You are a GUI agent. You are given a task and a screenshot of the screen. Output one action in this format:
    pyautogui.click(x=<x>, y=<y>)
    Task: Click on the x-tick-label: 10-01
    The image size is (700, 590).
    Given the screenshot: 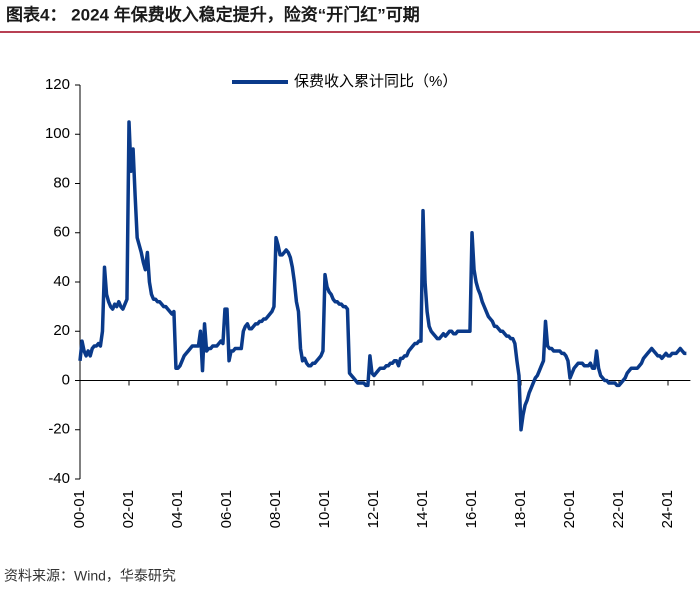 What is the action you would take?
    pyautogui.click(x=324, y=509)
    